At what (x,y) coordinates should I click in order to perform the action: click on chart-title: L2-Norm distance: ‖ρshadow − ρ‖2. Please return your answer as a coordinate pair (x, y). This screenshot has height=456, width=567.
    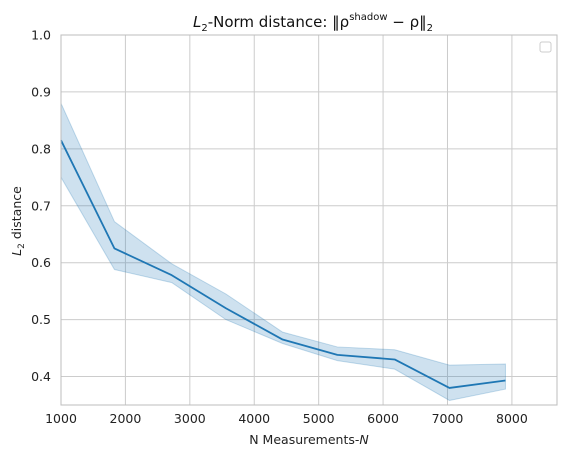
    Looking at the image, I should click on (313, 23).